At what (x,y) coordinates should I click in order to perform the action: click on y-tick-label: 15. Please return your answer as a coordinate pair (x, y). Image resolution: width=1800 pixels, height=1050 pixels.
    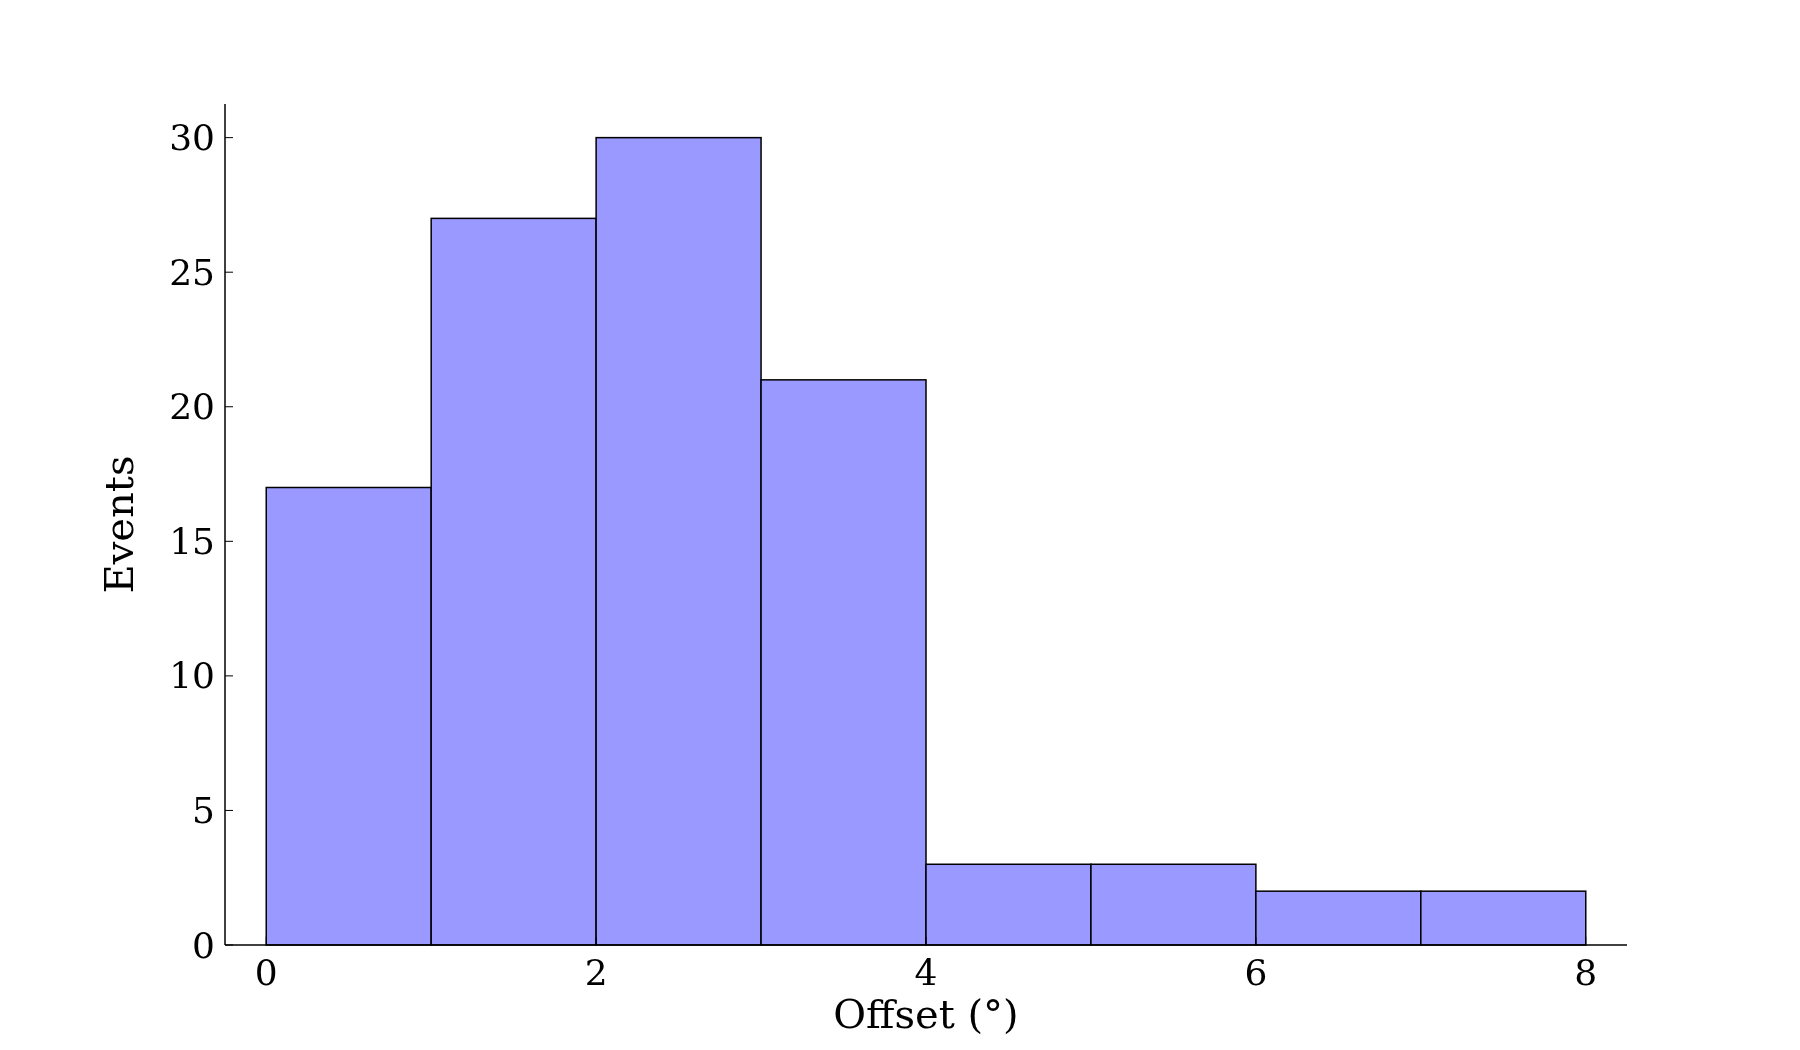
    Looking at the image, I should click on (192, 541).